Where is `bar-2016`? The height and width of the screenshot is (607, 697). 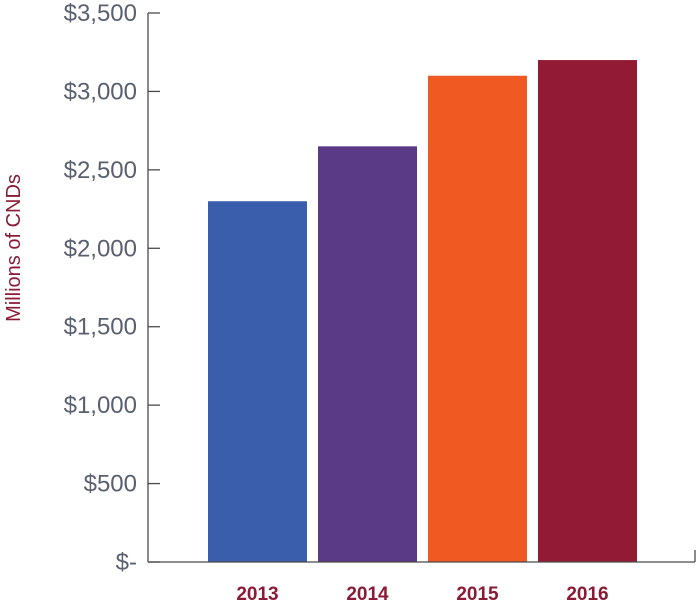
bar-2016 is located at coordinates (587, 311).